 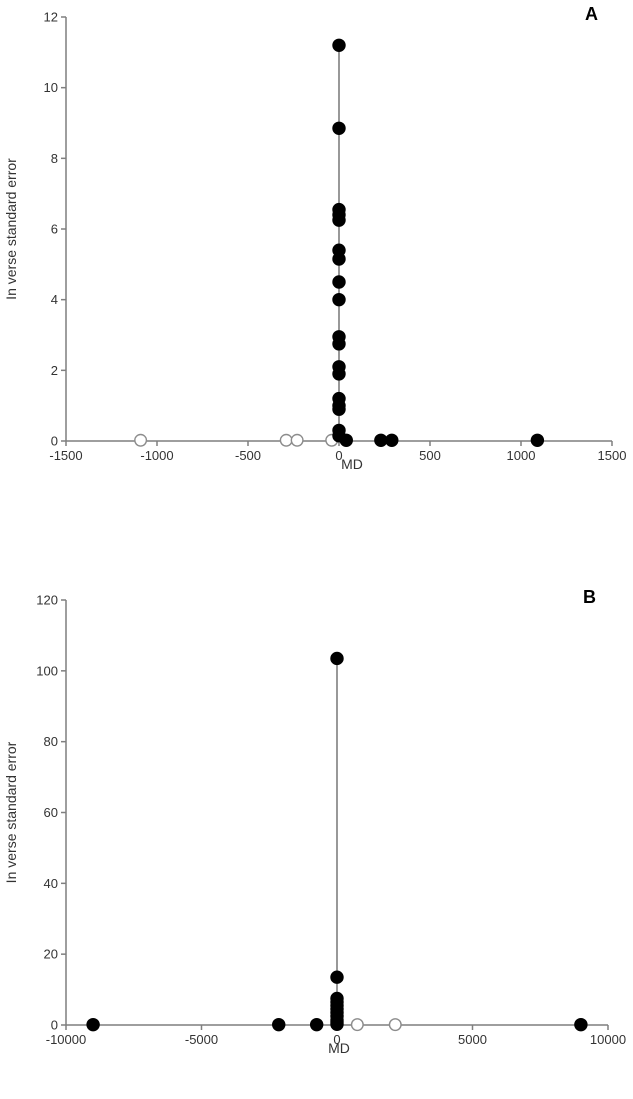 What do you see at coordinates (201, 1039) in the screenshot?
I see `x-tick-label: -5000` at bounding box center [201, 1039].